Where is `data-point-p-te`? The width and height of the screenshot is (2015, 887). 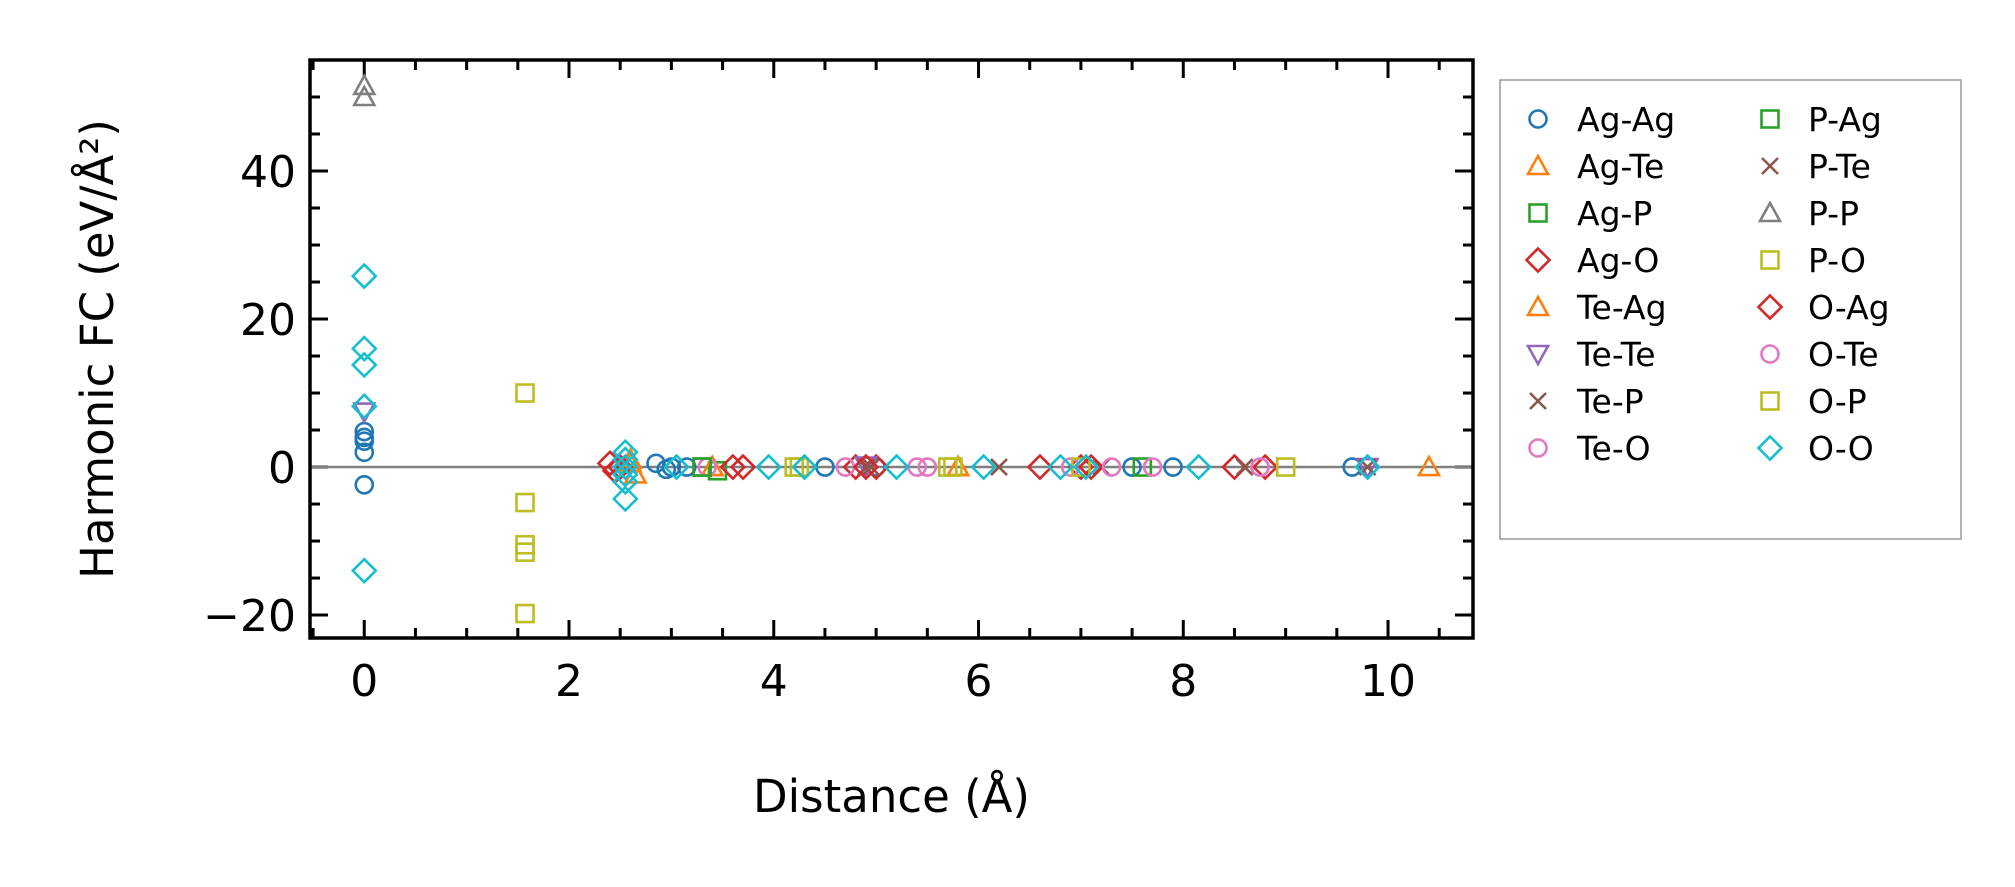 data-point-p-te is located at coordinates (871, 467).